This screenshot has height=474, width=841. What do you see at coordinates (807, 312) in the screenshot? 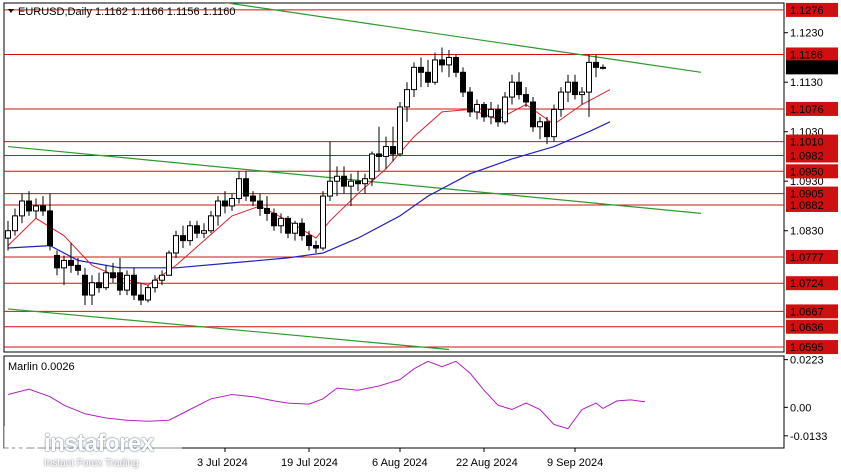
I see `level-label: 1.0667` at bounding box center [807, 312].